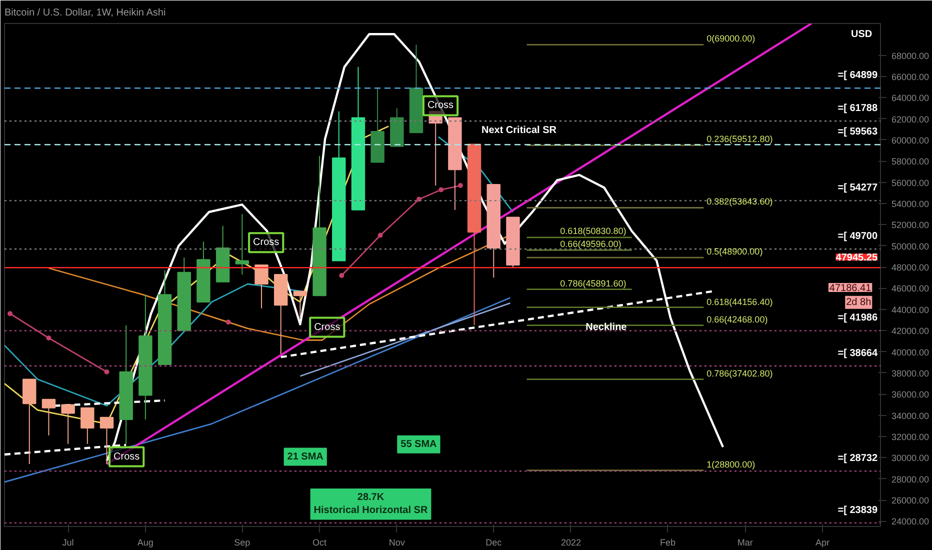 The height and width of the screenshot is (550, 932). What do you see at coordinates (371, 504) in the screenshot?
I see `annotation: 28.7K Historical Horizontal SR` at bounding box center [371, 504].